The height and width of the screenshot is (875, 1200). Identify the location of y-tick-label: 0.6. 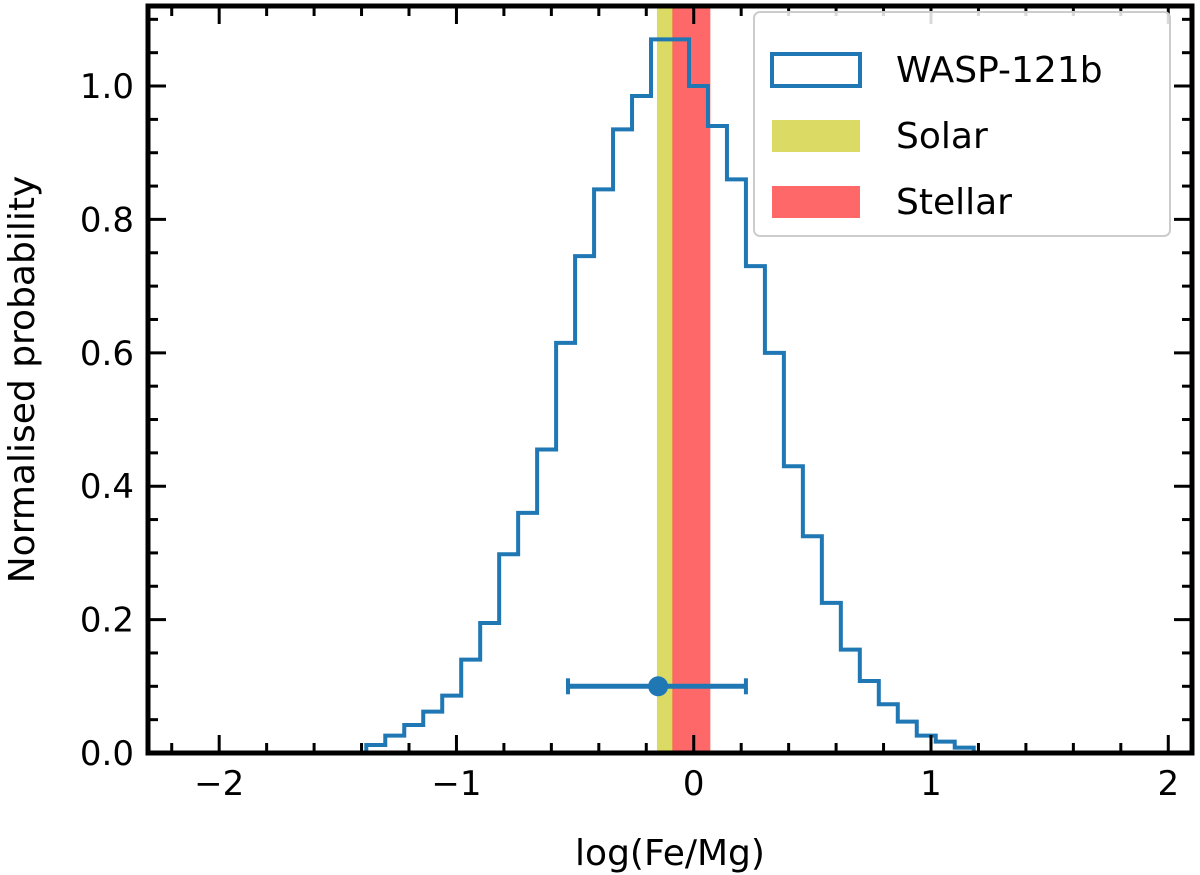
(107, 354).